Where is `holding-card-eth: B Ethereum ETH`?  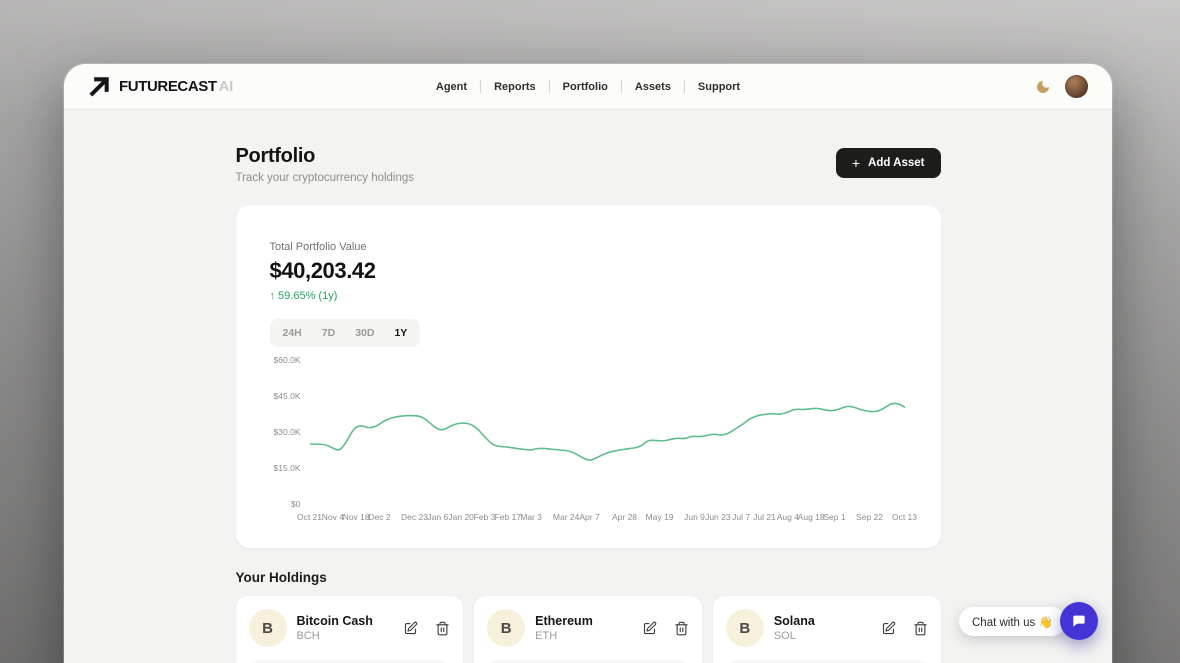 holding-card-eth: B Ethereum ETH is located at coordinates (588, 629).